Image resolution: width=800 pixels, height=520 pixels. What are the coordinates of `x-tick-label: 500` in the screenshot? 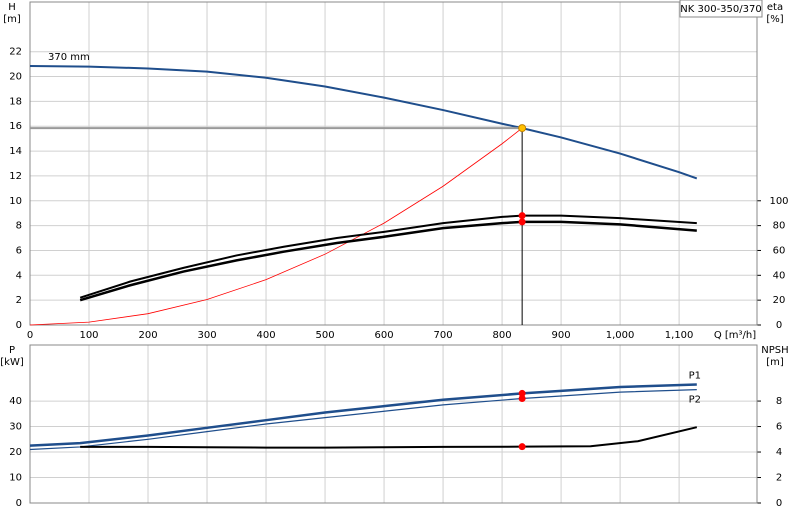 It's located at (325, 335).